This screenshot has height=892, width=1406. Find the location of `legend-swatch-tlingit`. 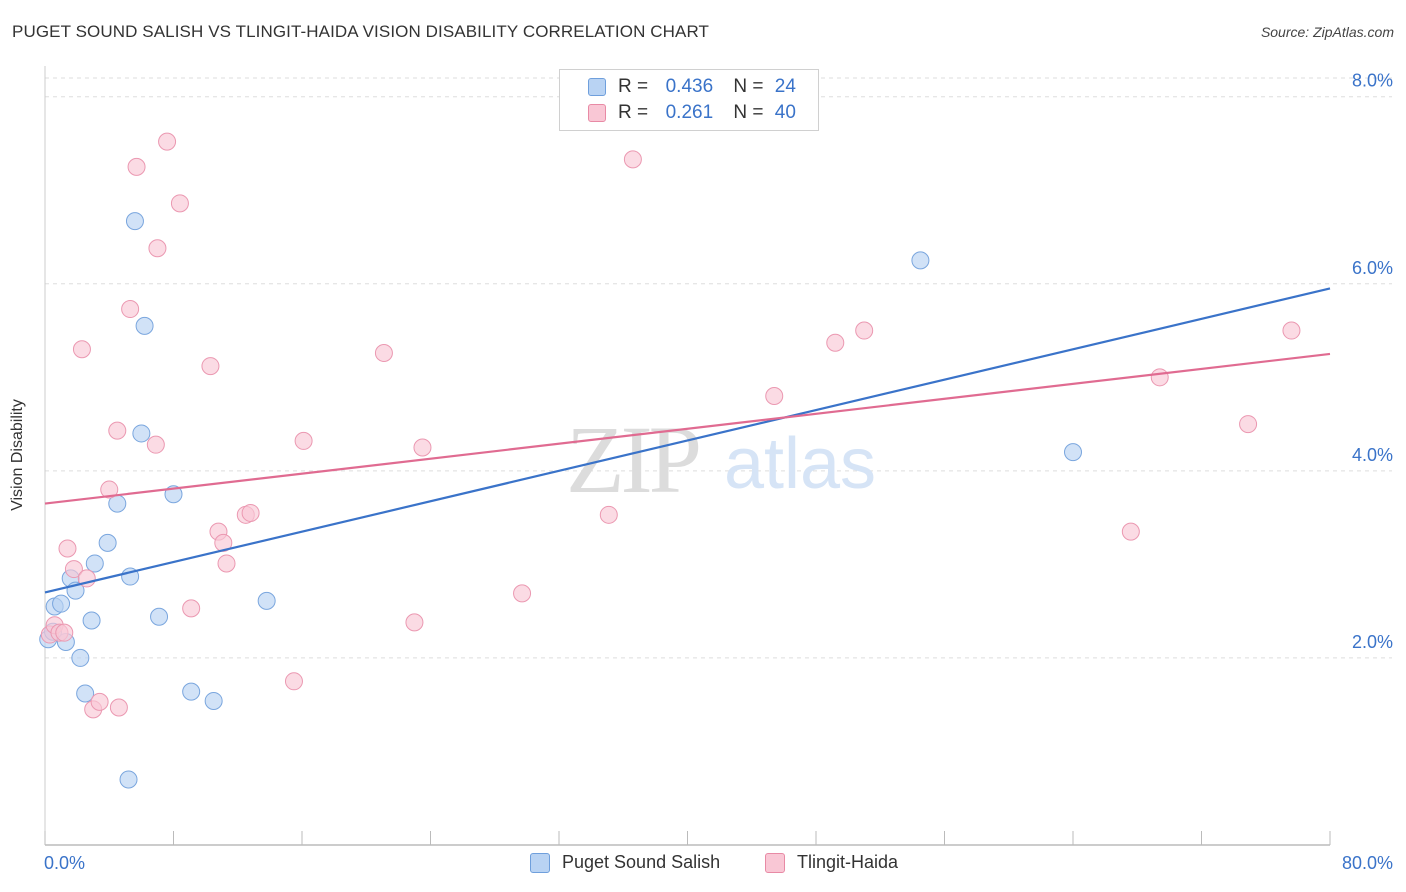

legend-swatch-tlingit is located at coordinates (597, 113).